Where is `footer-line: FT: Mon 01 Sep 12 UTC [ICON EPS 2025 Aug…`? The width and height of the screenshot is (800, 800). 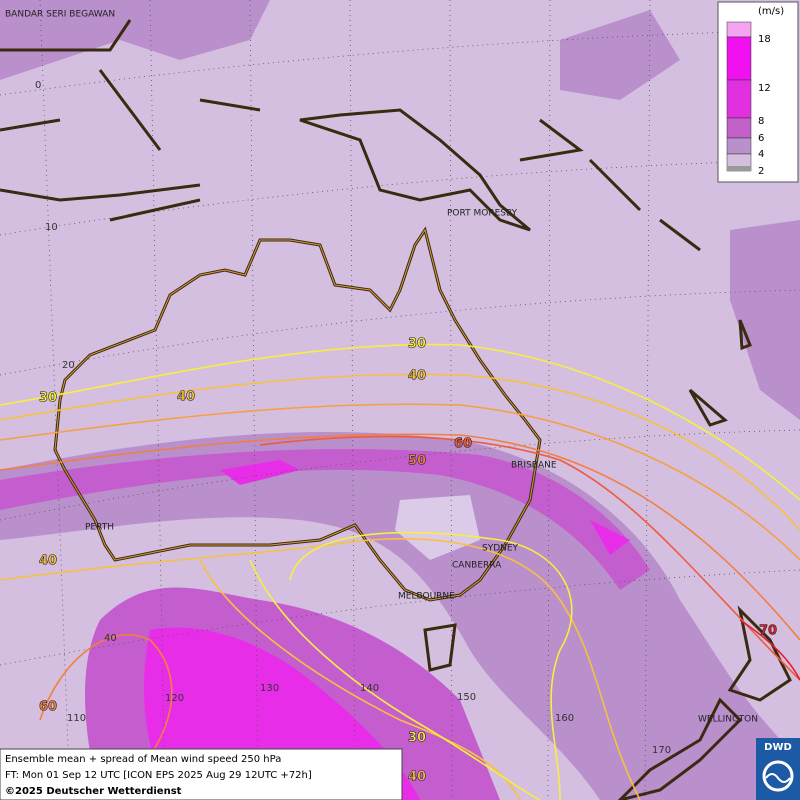
footer-line: FT: Mon 01 Sep 12 UTC [ICON EPS 2025 Aug… is located at coordinates (158, 775).